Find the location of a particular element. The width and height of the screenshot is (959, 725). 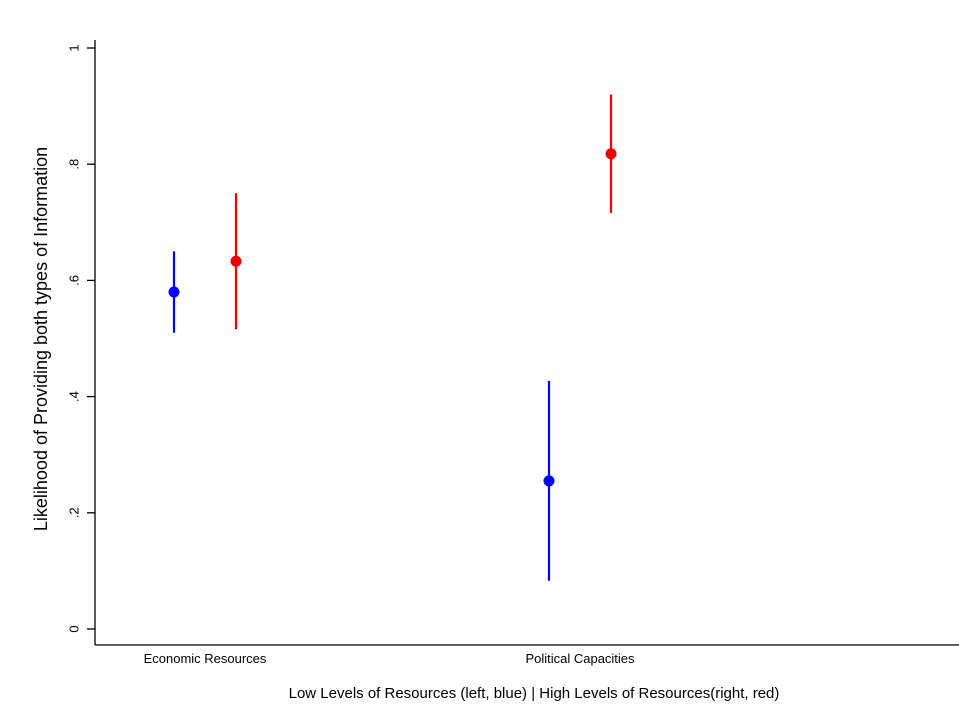

y-tick-label: .6 is located at coordinates (73, 280).